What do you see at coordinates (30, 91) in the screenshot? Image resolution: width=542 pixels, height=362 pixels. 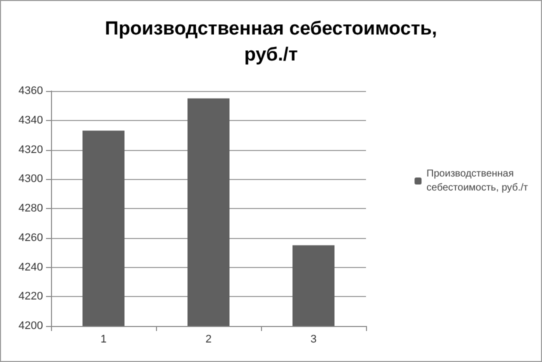 I see `y-tick-label: 4360` at bounding box center [30, 91].